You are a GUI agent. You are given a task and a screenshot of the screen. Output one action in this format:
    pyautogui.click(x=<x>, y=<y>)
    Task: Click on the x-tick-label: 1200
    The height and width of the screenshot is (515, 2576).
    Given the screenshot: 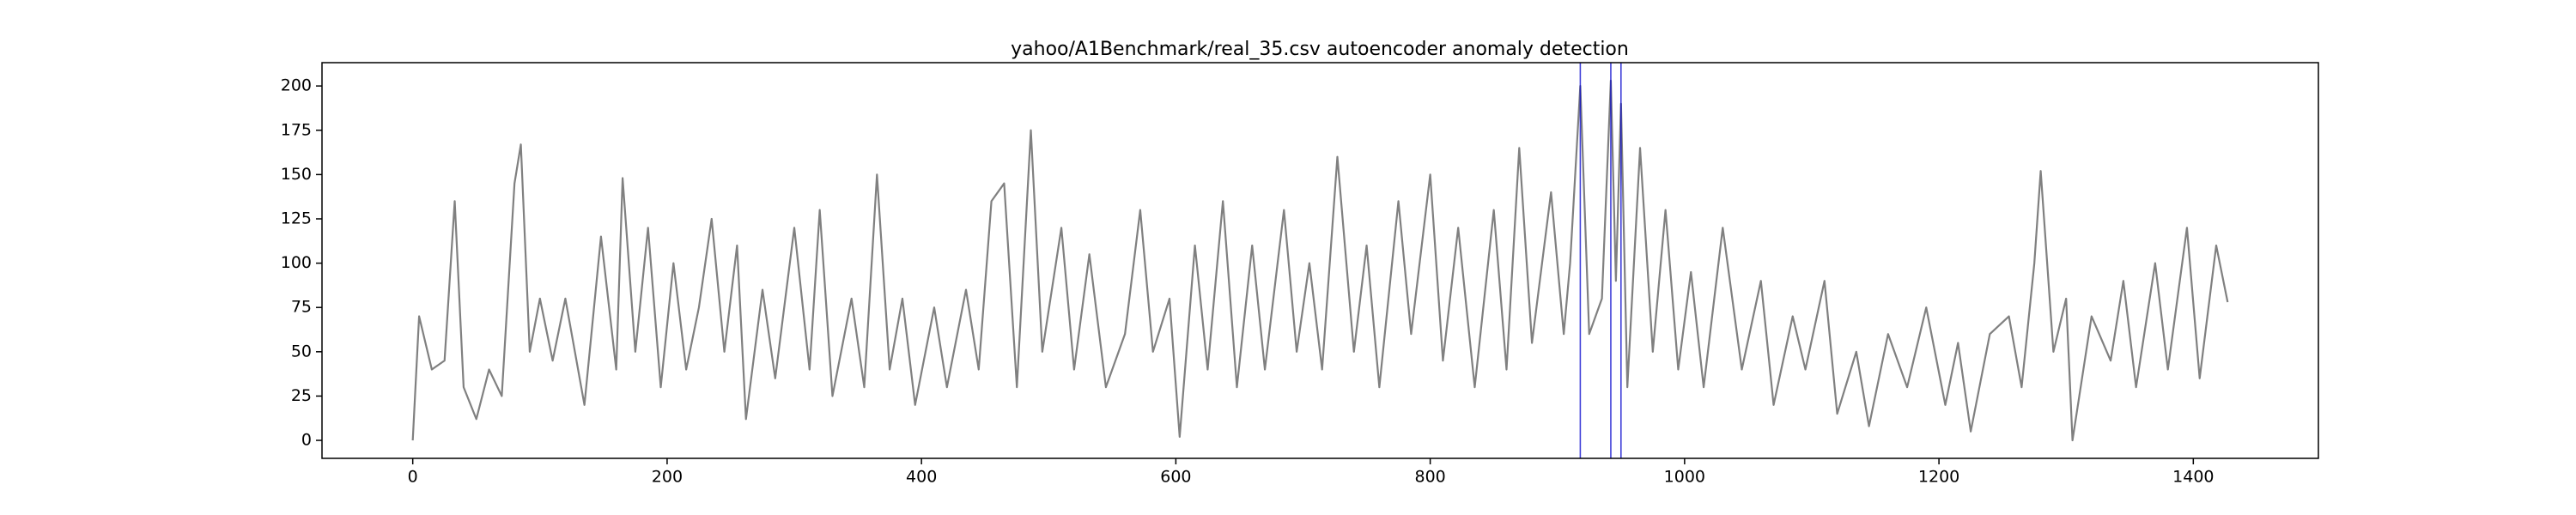 What is the action you would take?
    pyautogui.click(x=1938, y=477)
    